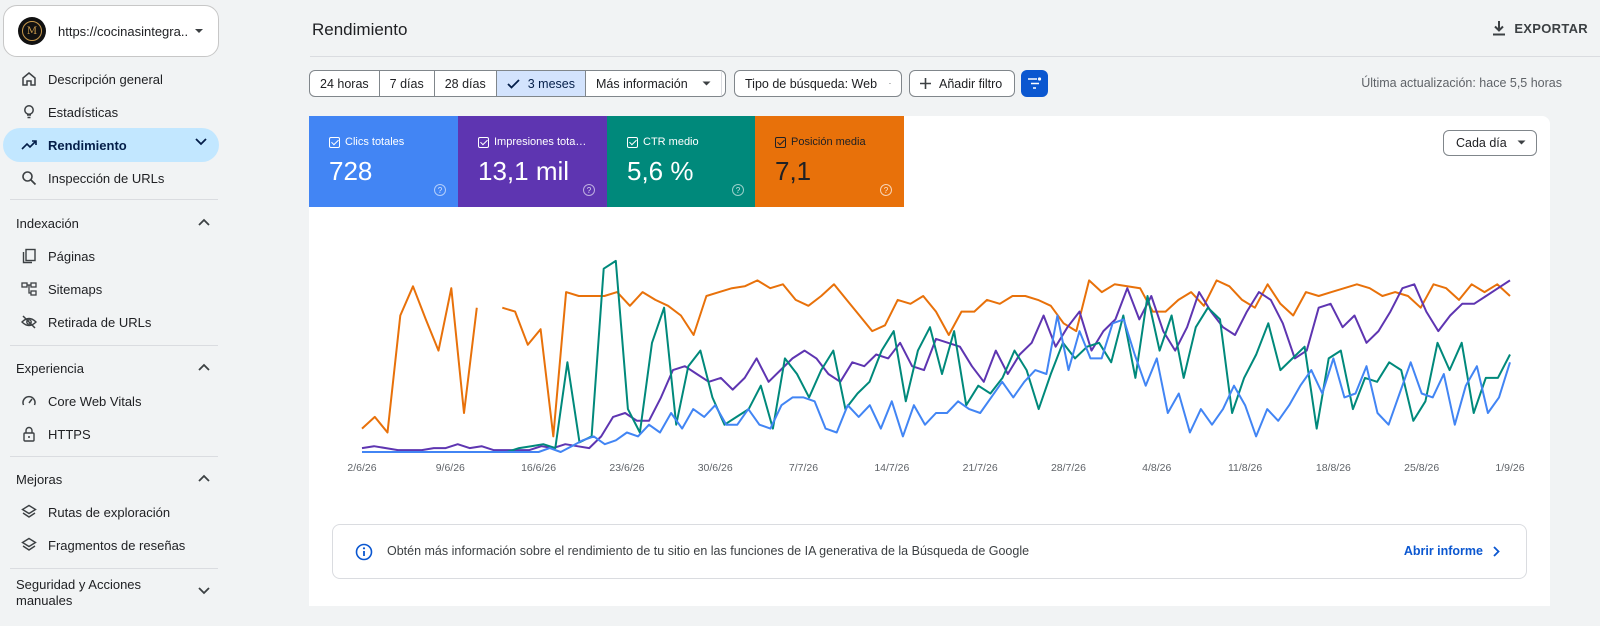 This screenshot has width=1600, height=626. I want to click on chevron-right-icon, so click(1496, 551).